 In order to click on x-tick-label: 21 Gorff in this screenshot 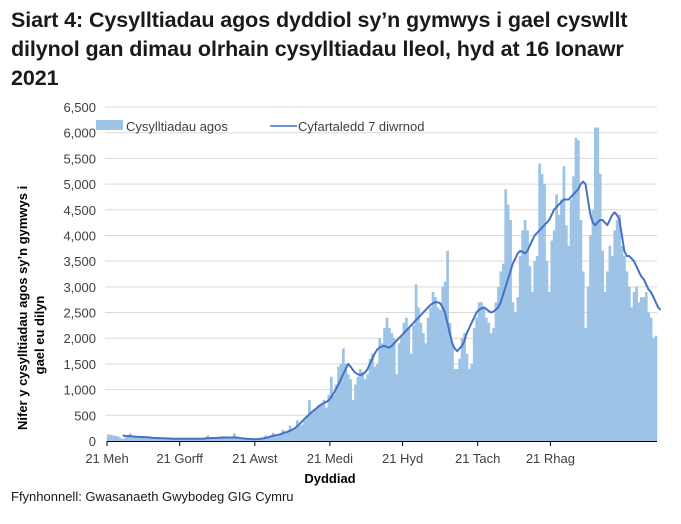, I will do `click(179, 458)`.